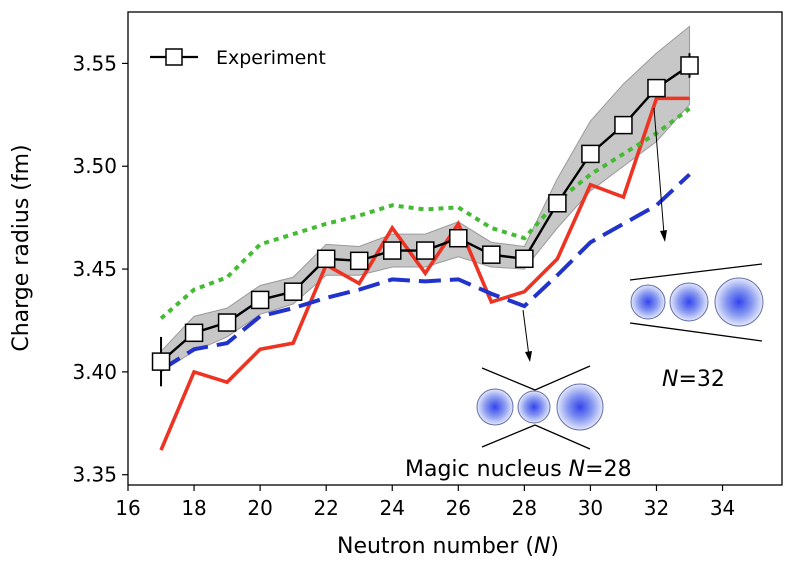 The height and width of the screenshot is (564, 800). I want to click on funnel-28-lower-right, so click(562, 437).